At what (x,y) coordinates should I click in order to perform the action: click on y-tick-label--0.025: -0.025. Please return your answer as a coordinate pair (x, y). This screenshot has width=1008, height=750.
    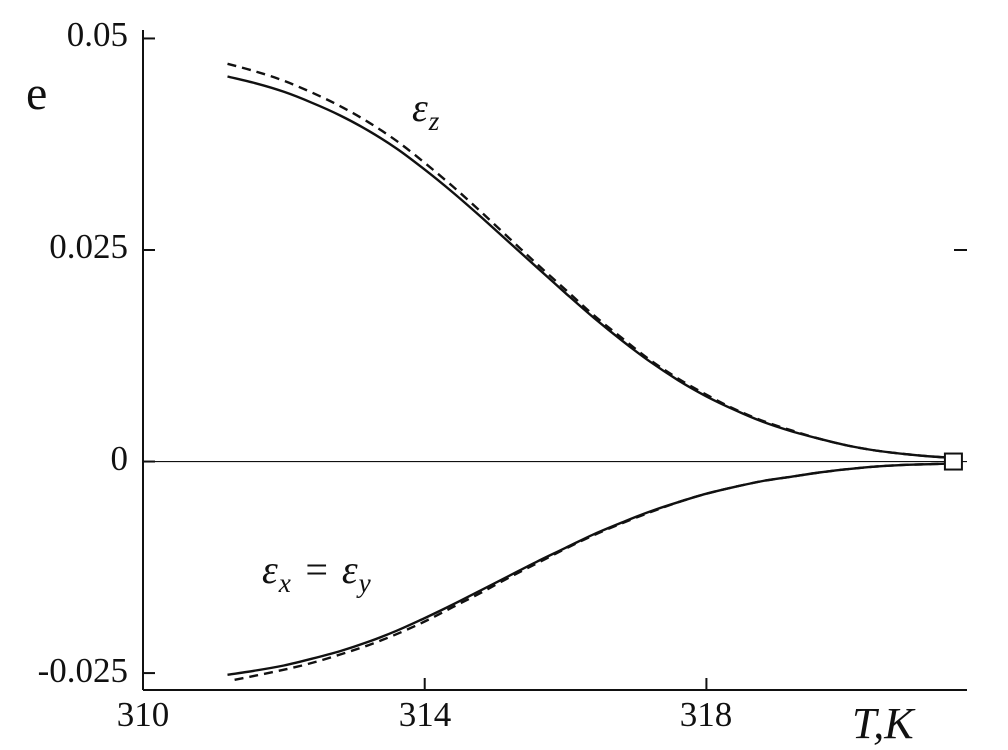
    Looking at the image, I should click on (82, 670).